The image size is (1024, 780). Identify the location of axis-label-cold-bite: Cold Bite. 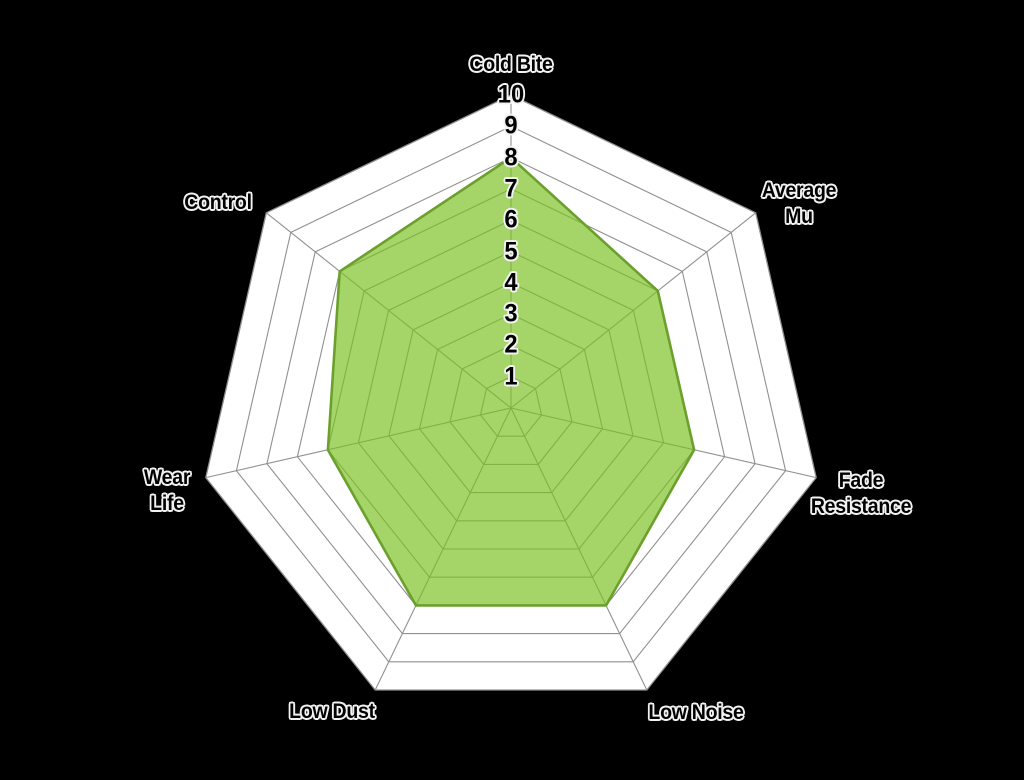
(510, 65).